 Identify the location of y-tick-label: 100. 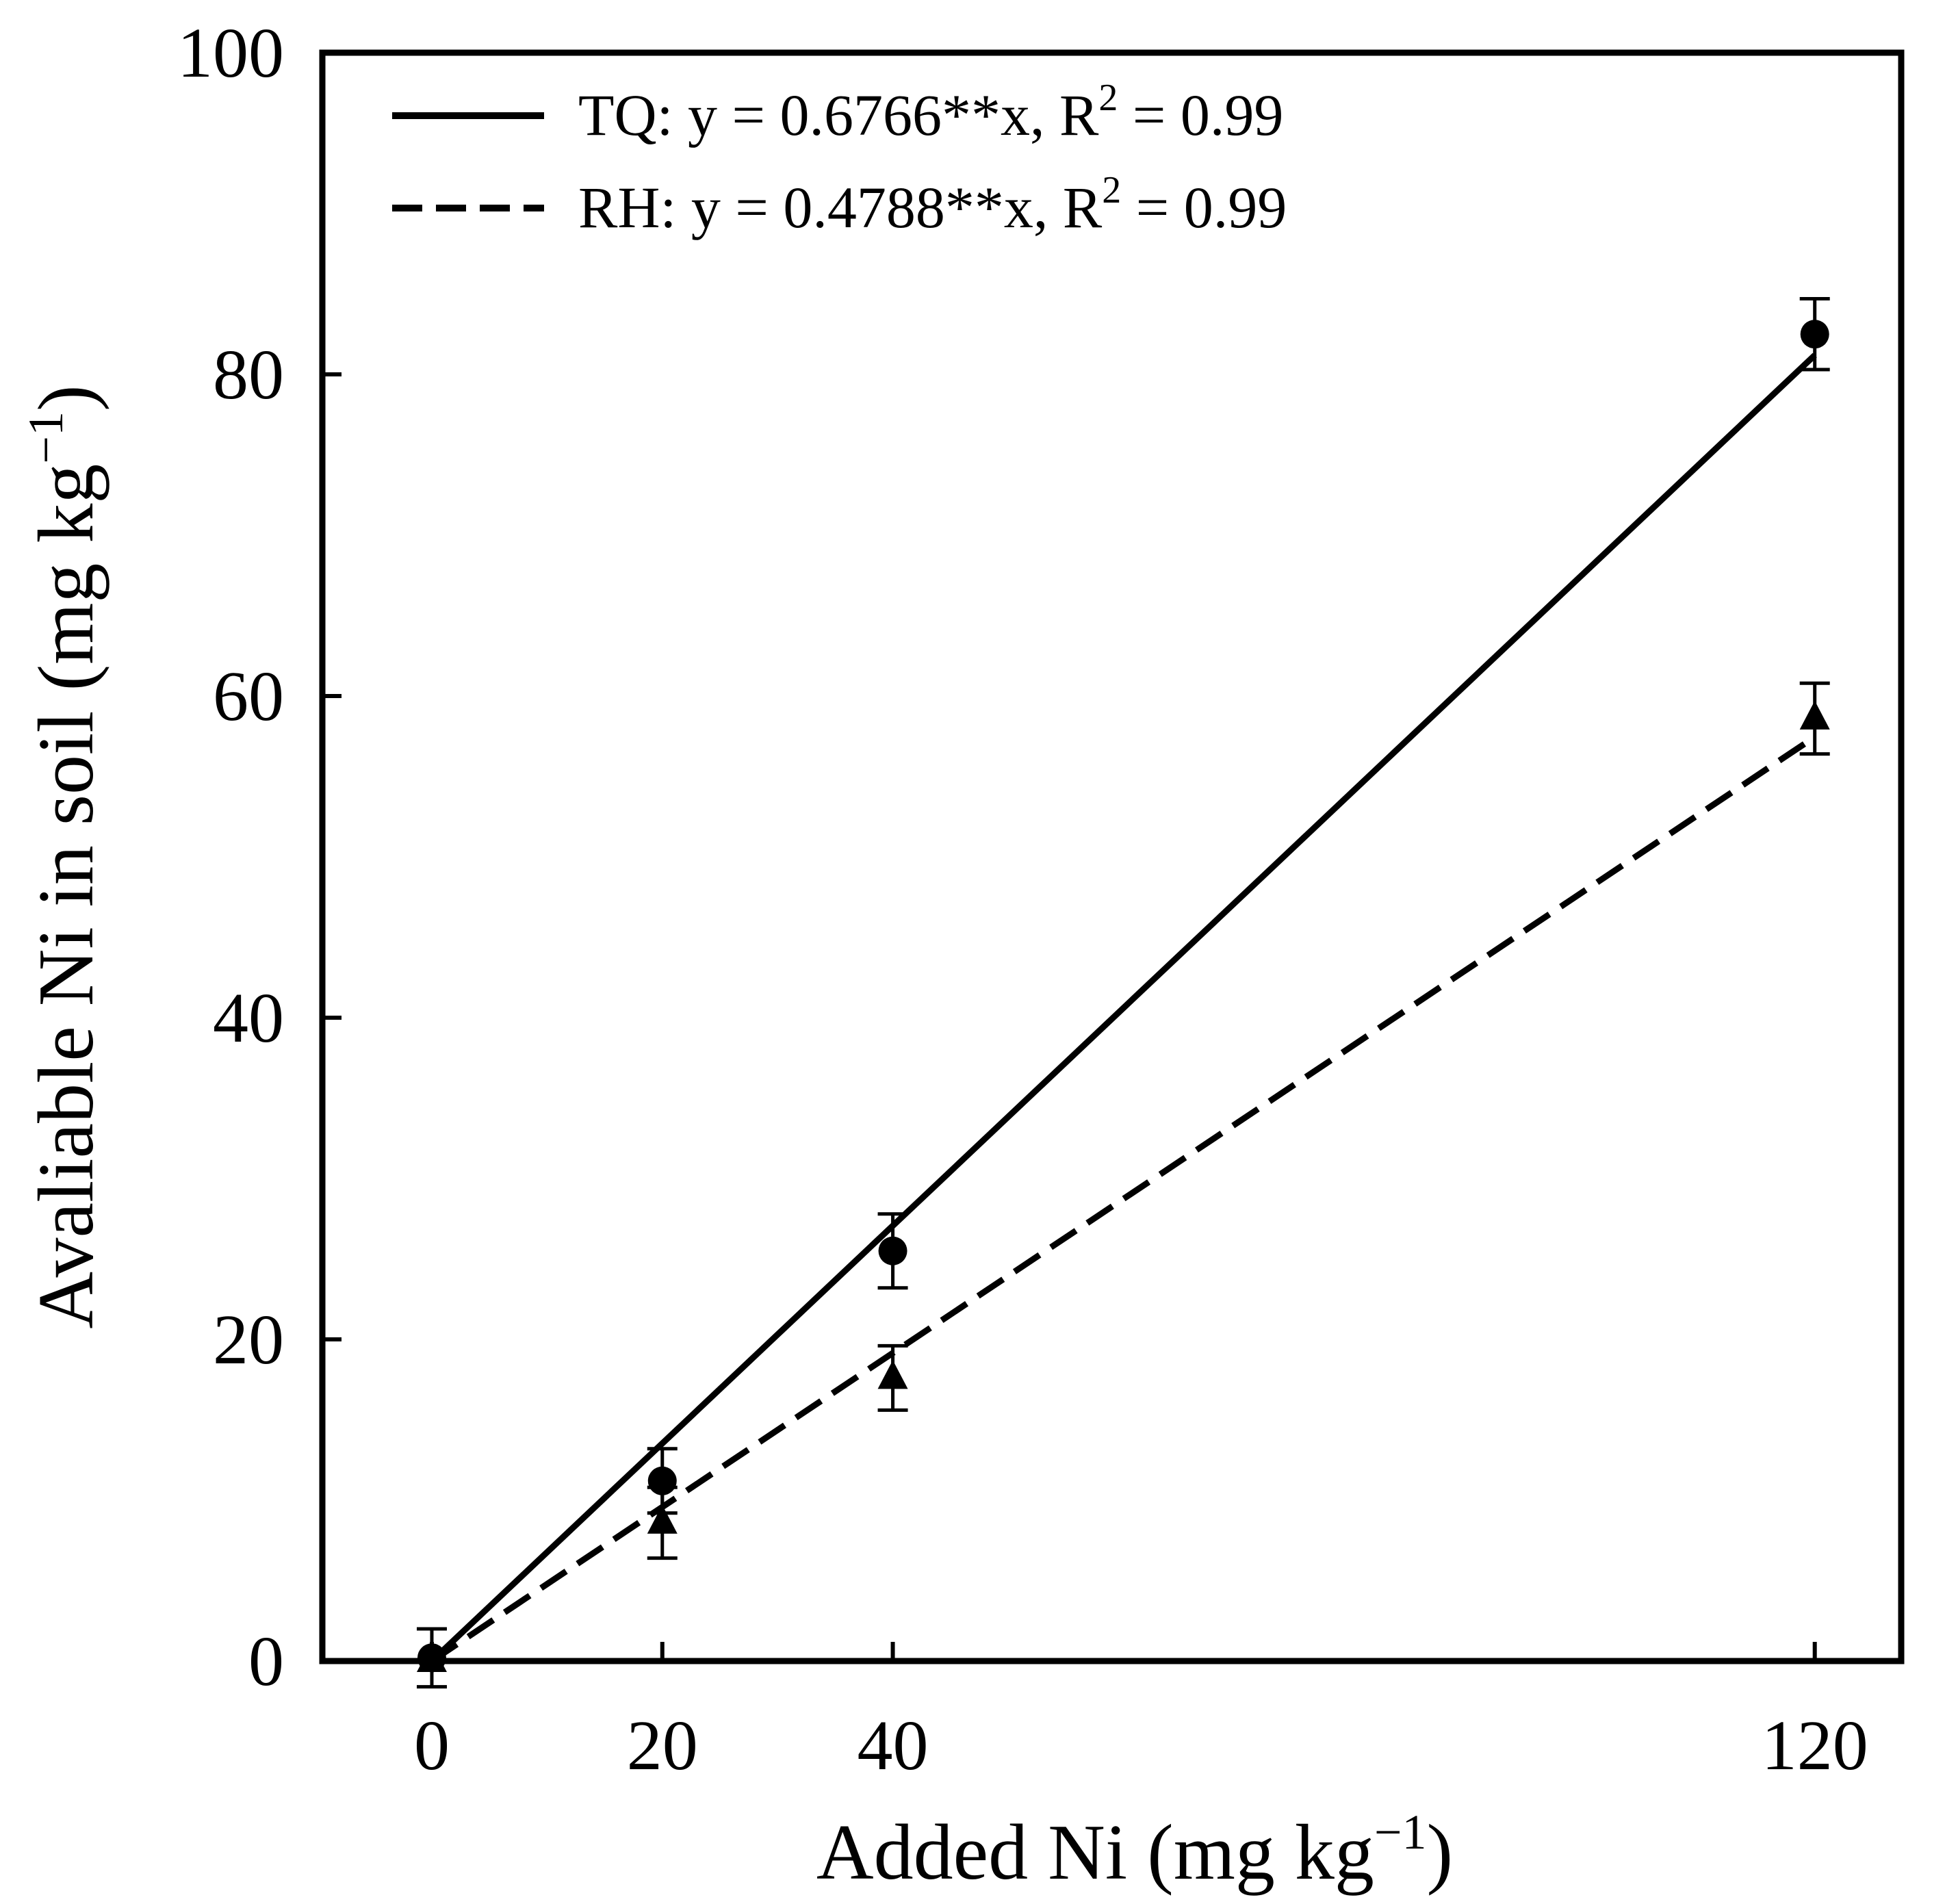
(231, 53).